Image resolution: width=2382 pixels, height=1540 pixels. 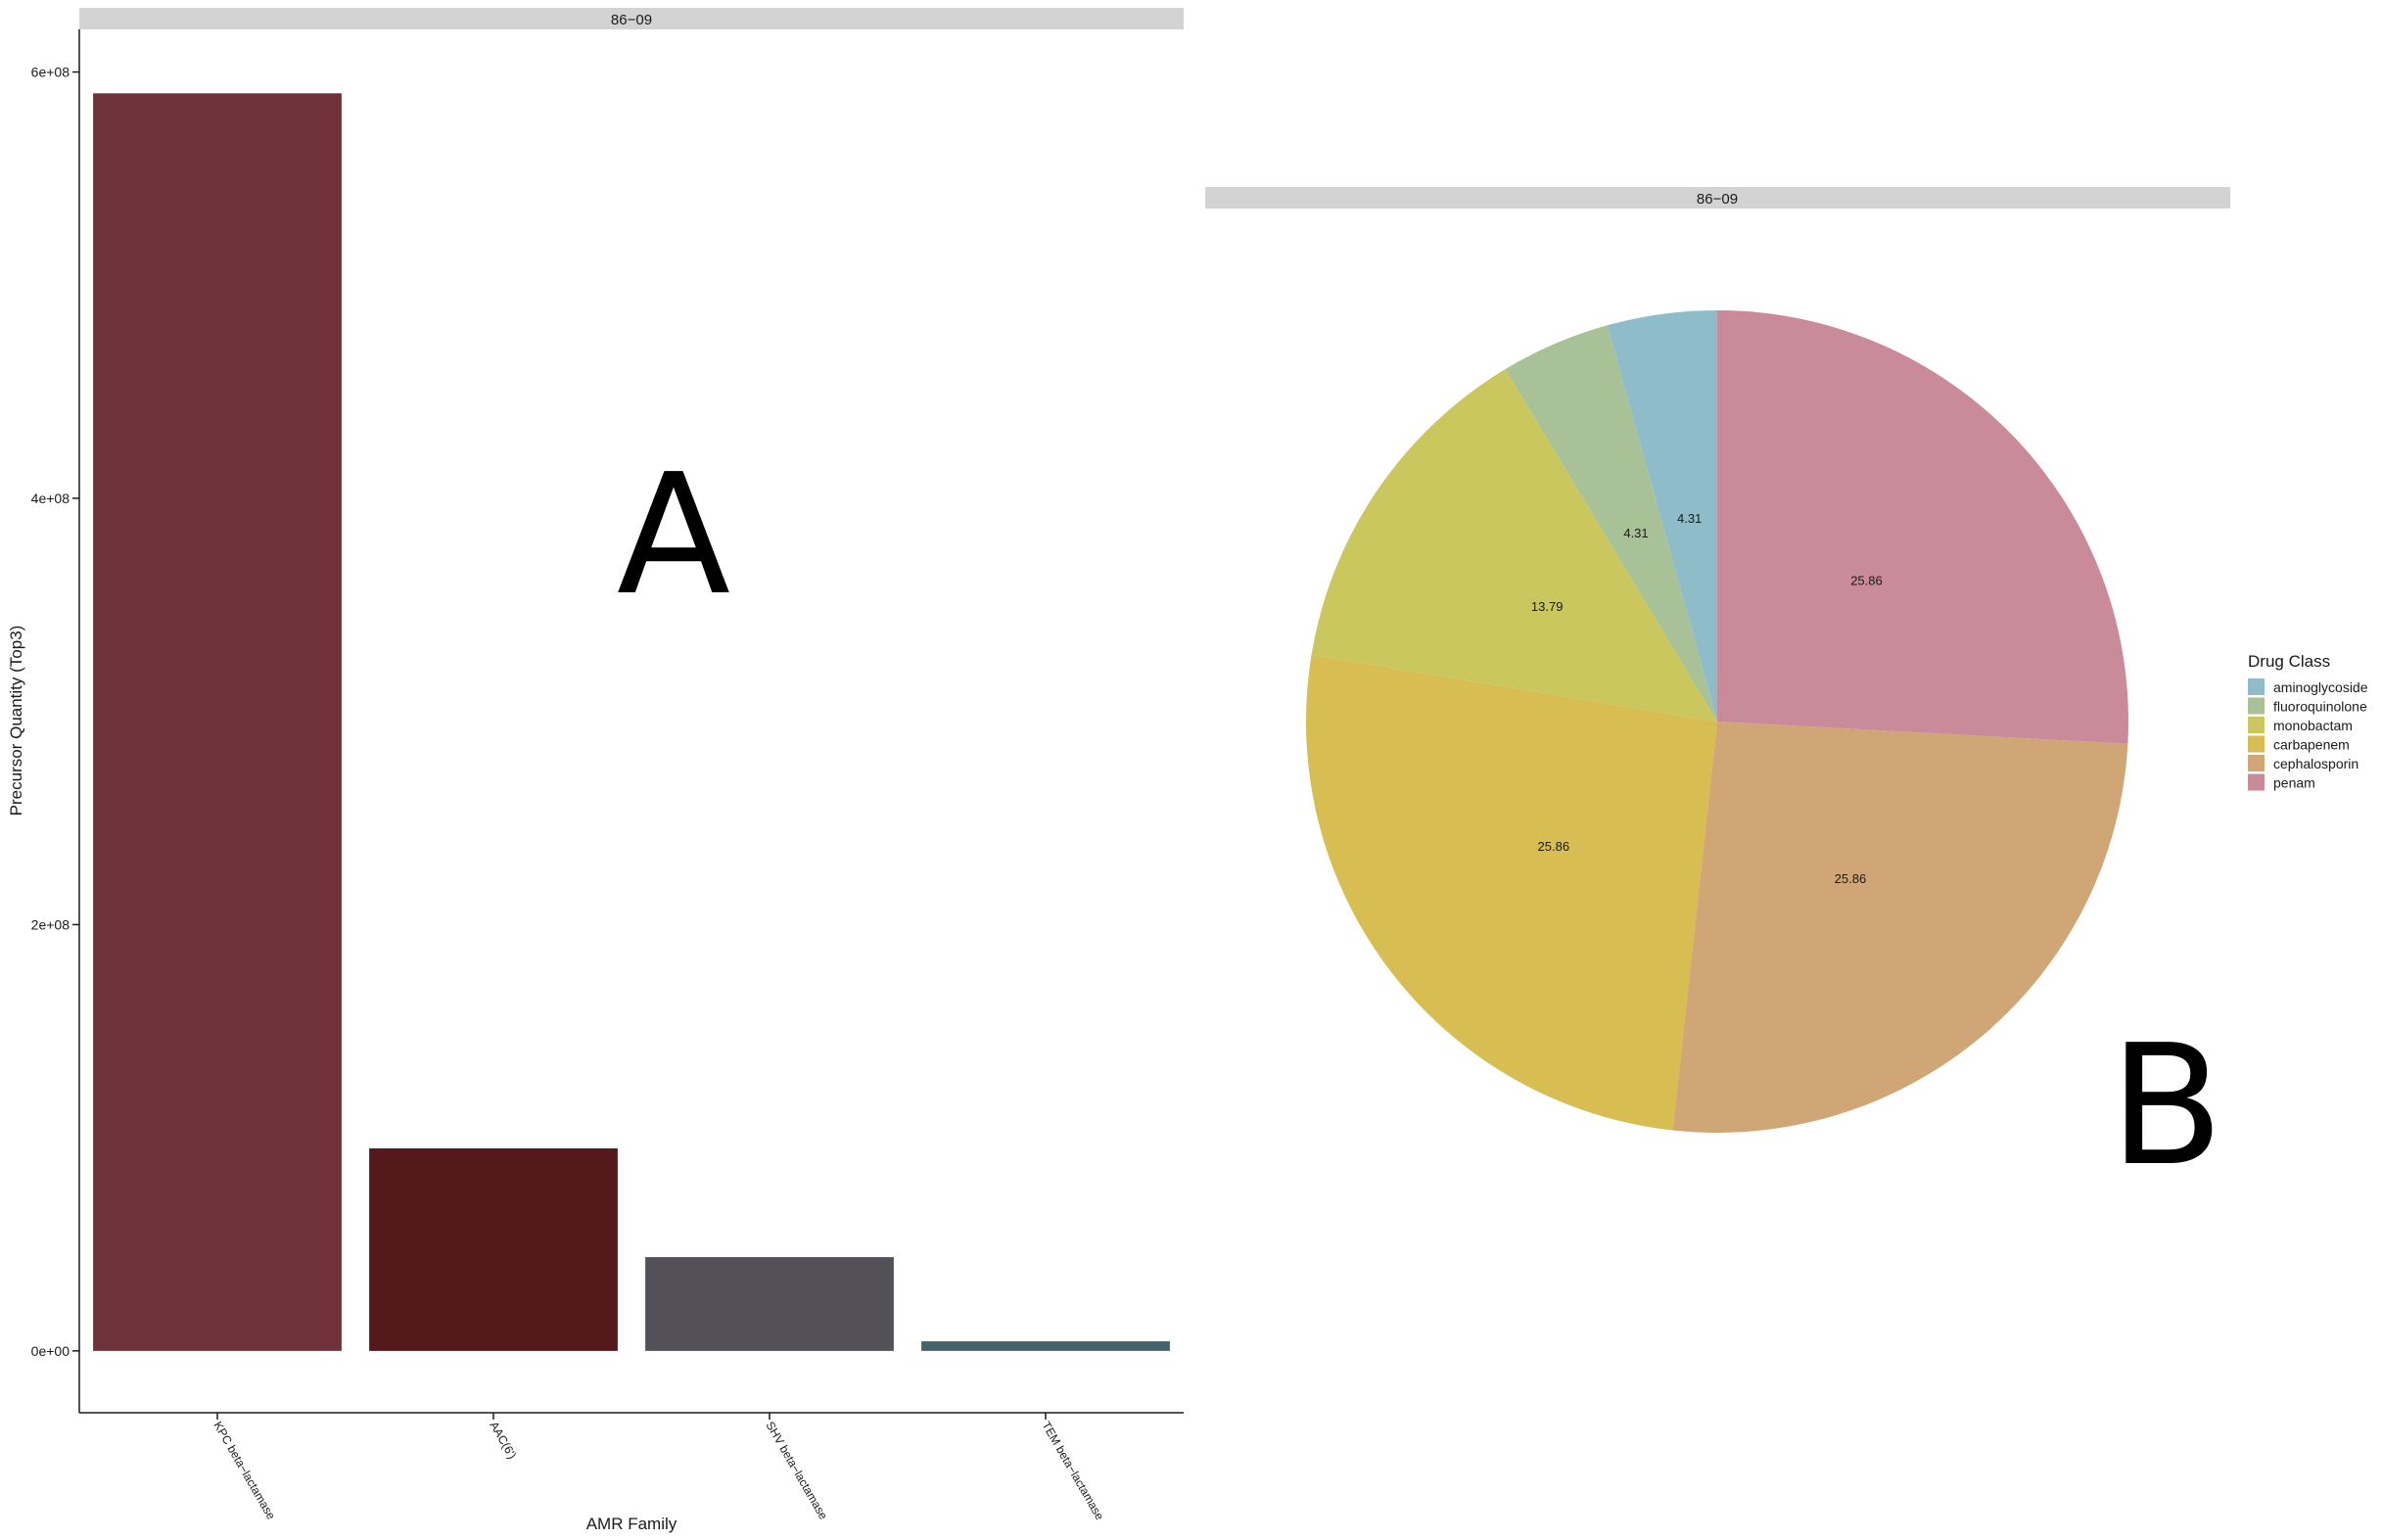 What do you see at coordinates (1072, 1471) in the screenshot?
I see `x-tick-label: TEM beta−lactamase` at bounding box center [1072, 1471].